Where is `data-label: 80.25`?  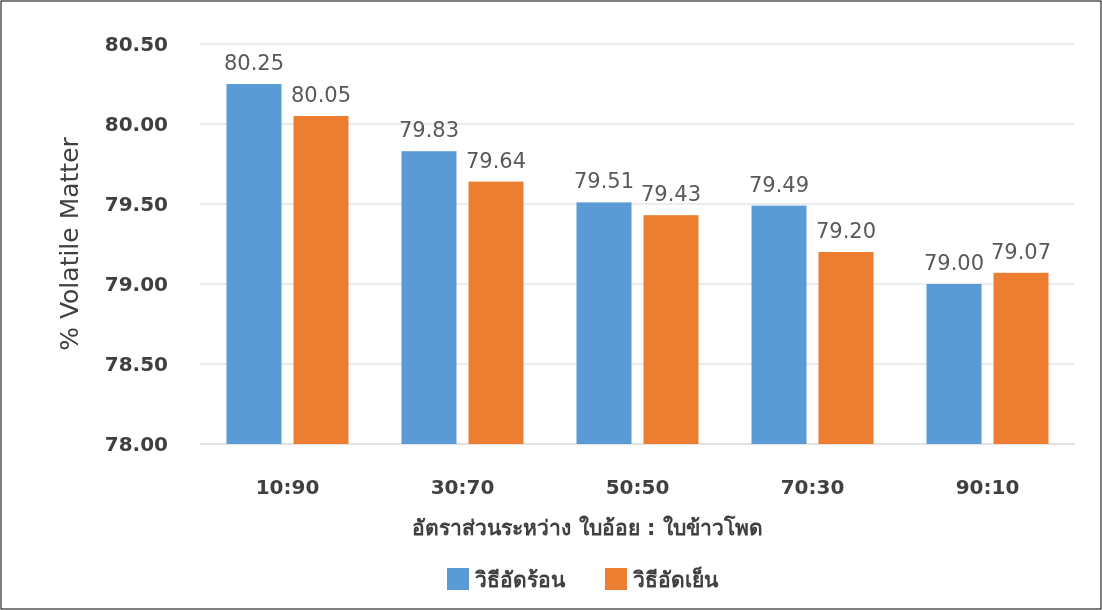 data-label: 80.25 is located at coordinates (254, 63).